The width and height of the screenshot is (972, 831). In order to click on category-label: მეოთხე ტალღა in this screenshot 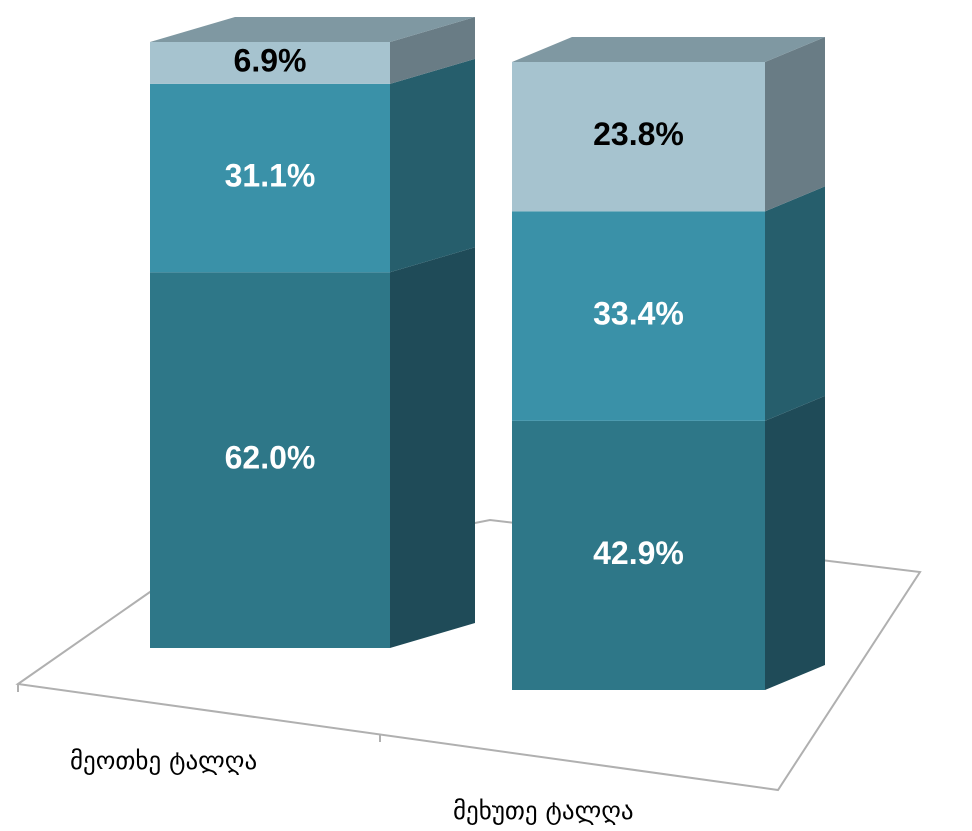, I will do `click(163, 760)`.